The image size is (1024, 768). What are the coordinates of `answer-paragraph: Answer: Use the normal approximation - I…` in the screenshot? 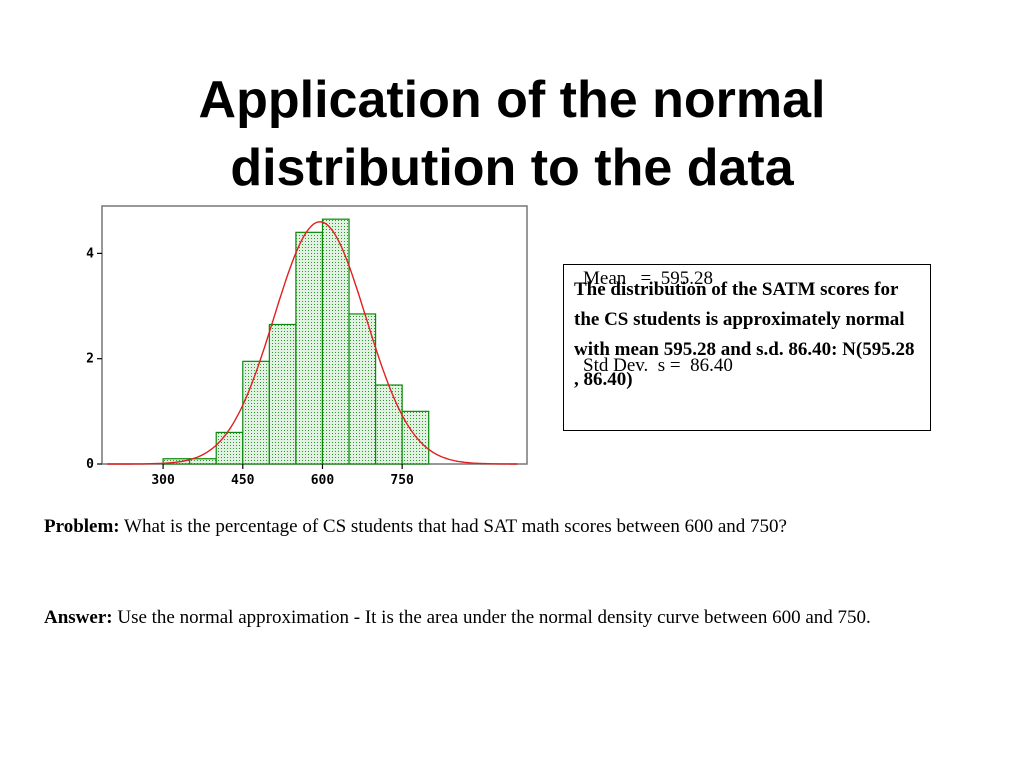 It's located at (534, 618).